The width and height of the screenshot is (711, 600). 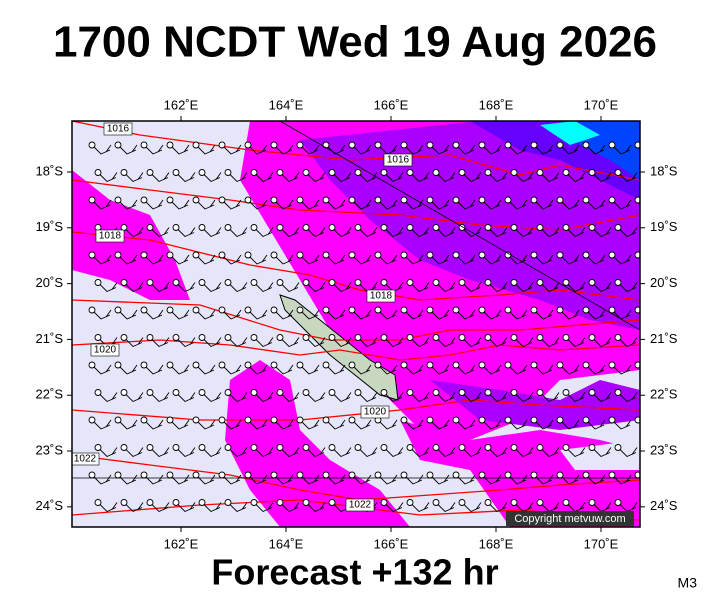 What do you see at coordinates (181, 104) in the screenshot?
I see `lon-label: 162˚E` at bounding box center [181, 104].